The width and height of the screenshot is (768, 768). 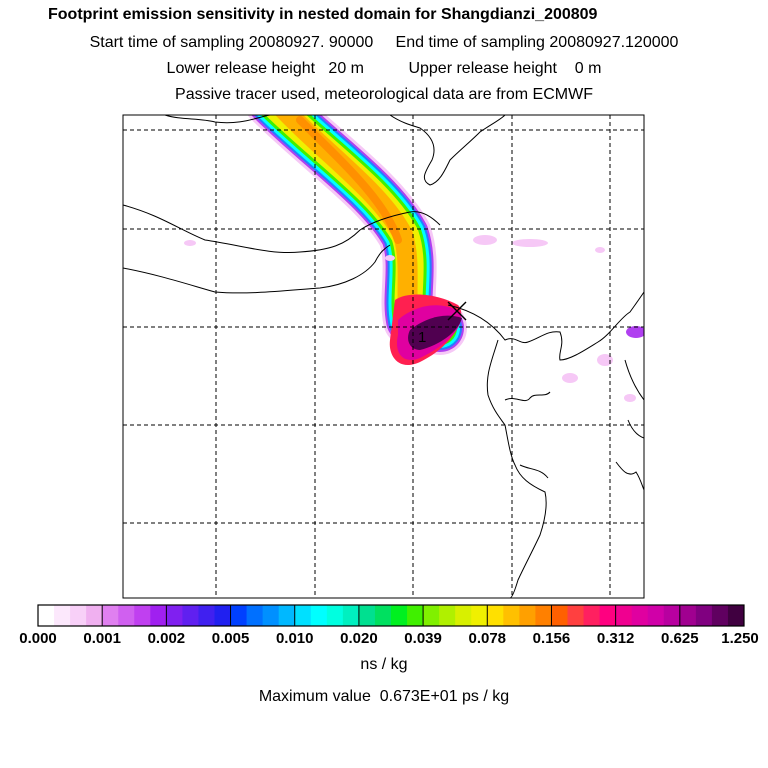 What do you see at coordinates (516, 468) in the screenshot?
I see `coast-jiangsu` at bounding box center [516, 468].